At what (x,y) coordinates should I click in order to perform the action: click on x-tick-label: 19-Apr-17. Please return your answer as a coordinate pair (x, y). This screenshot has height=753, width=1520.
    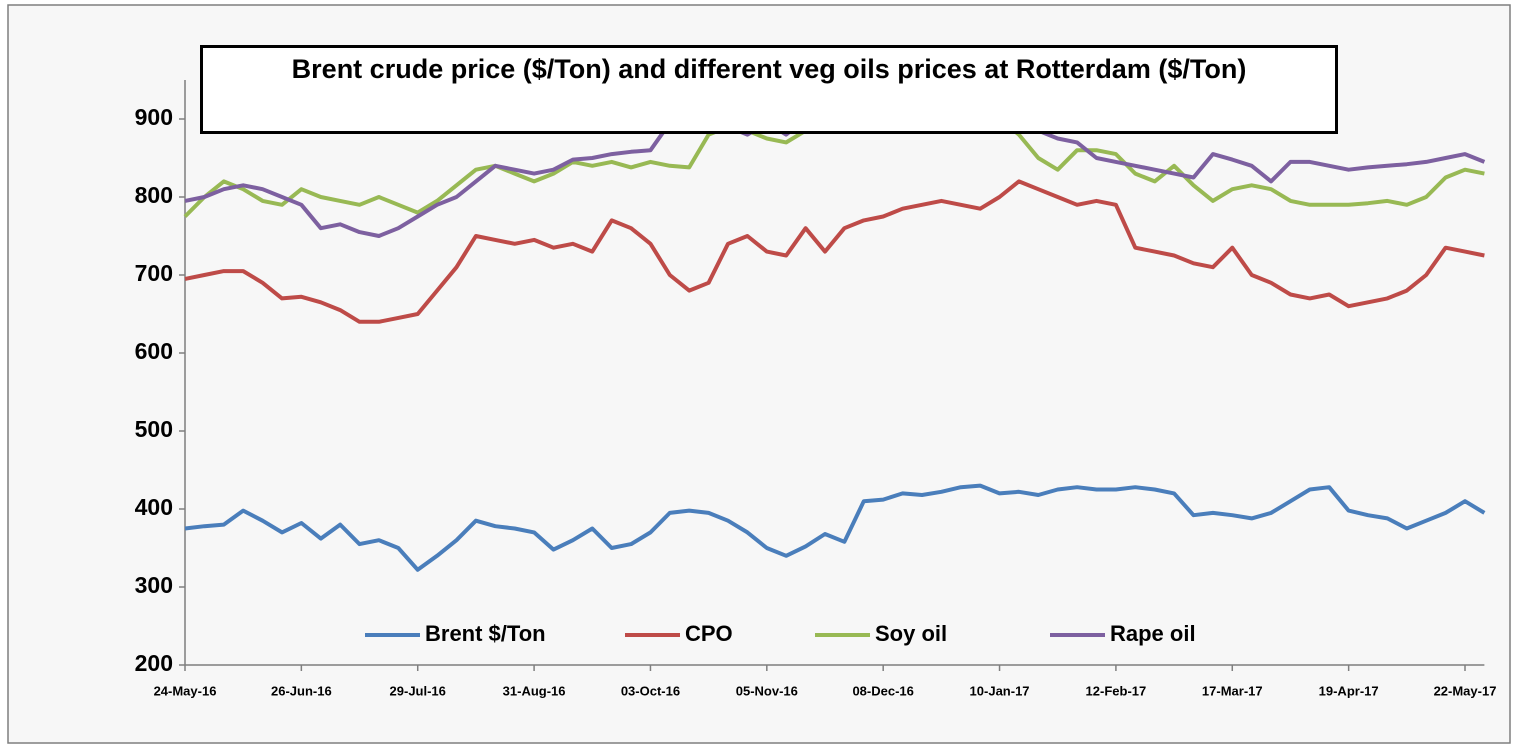
    Looking at the image, I should click on (1349, 690).